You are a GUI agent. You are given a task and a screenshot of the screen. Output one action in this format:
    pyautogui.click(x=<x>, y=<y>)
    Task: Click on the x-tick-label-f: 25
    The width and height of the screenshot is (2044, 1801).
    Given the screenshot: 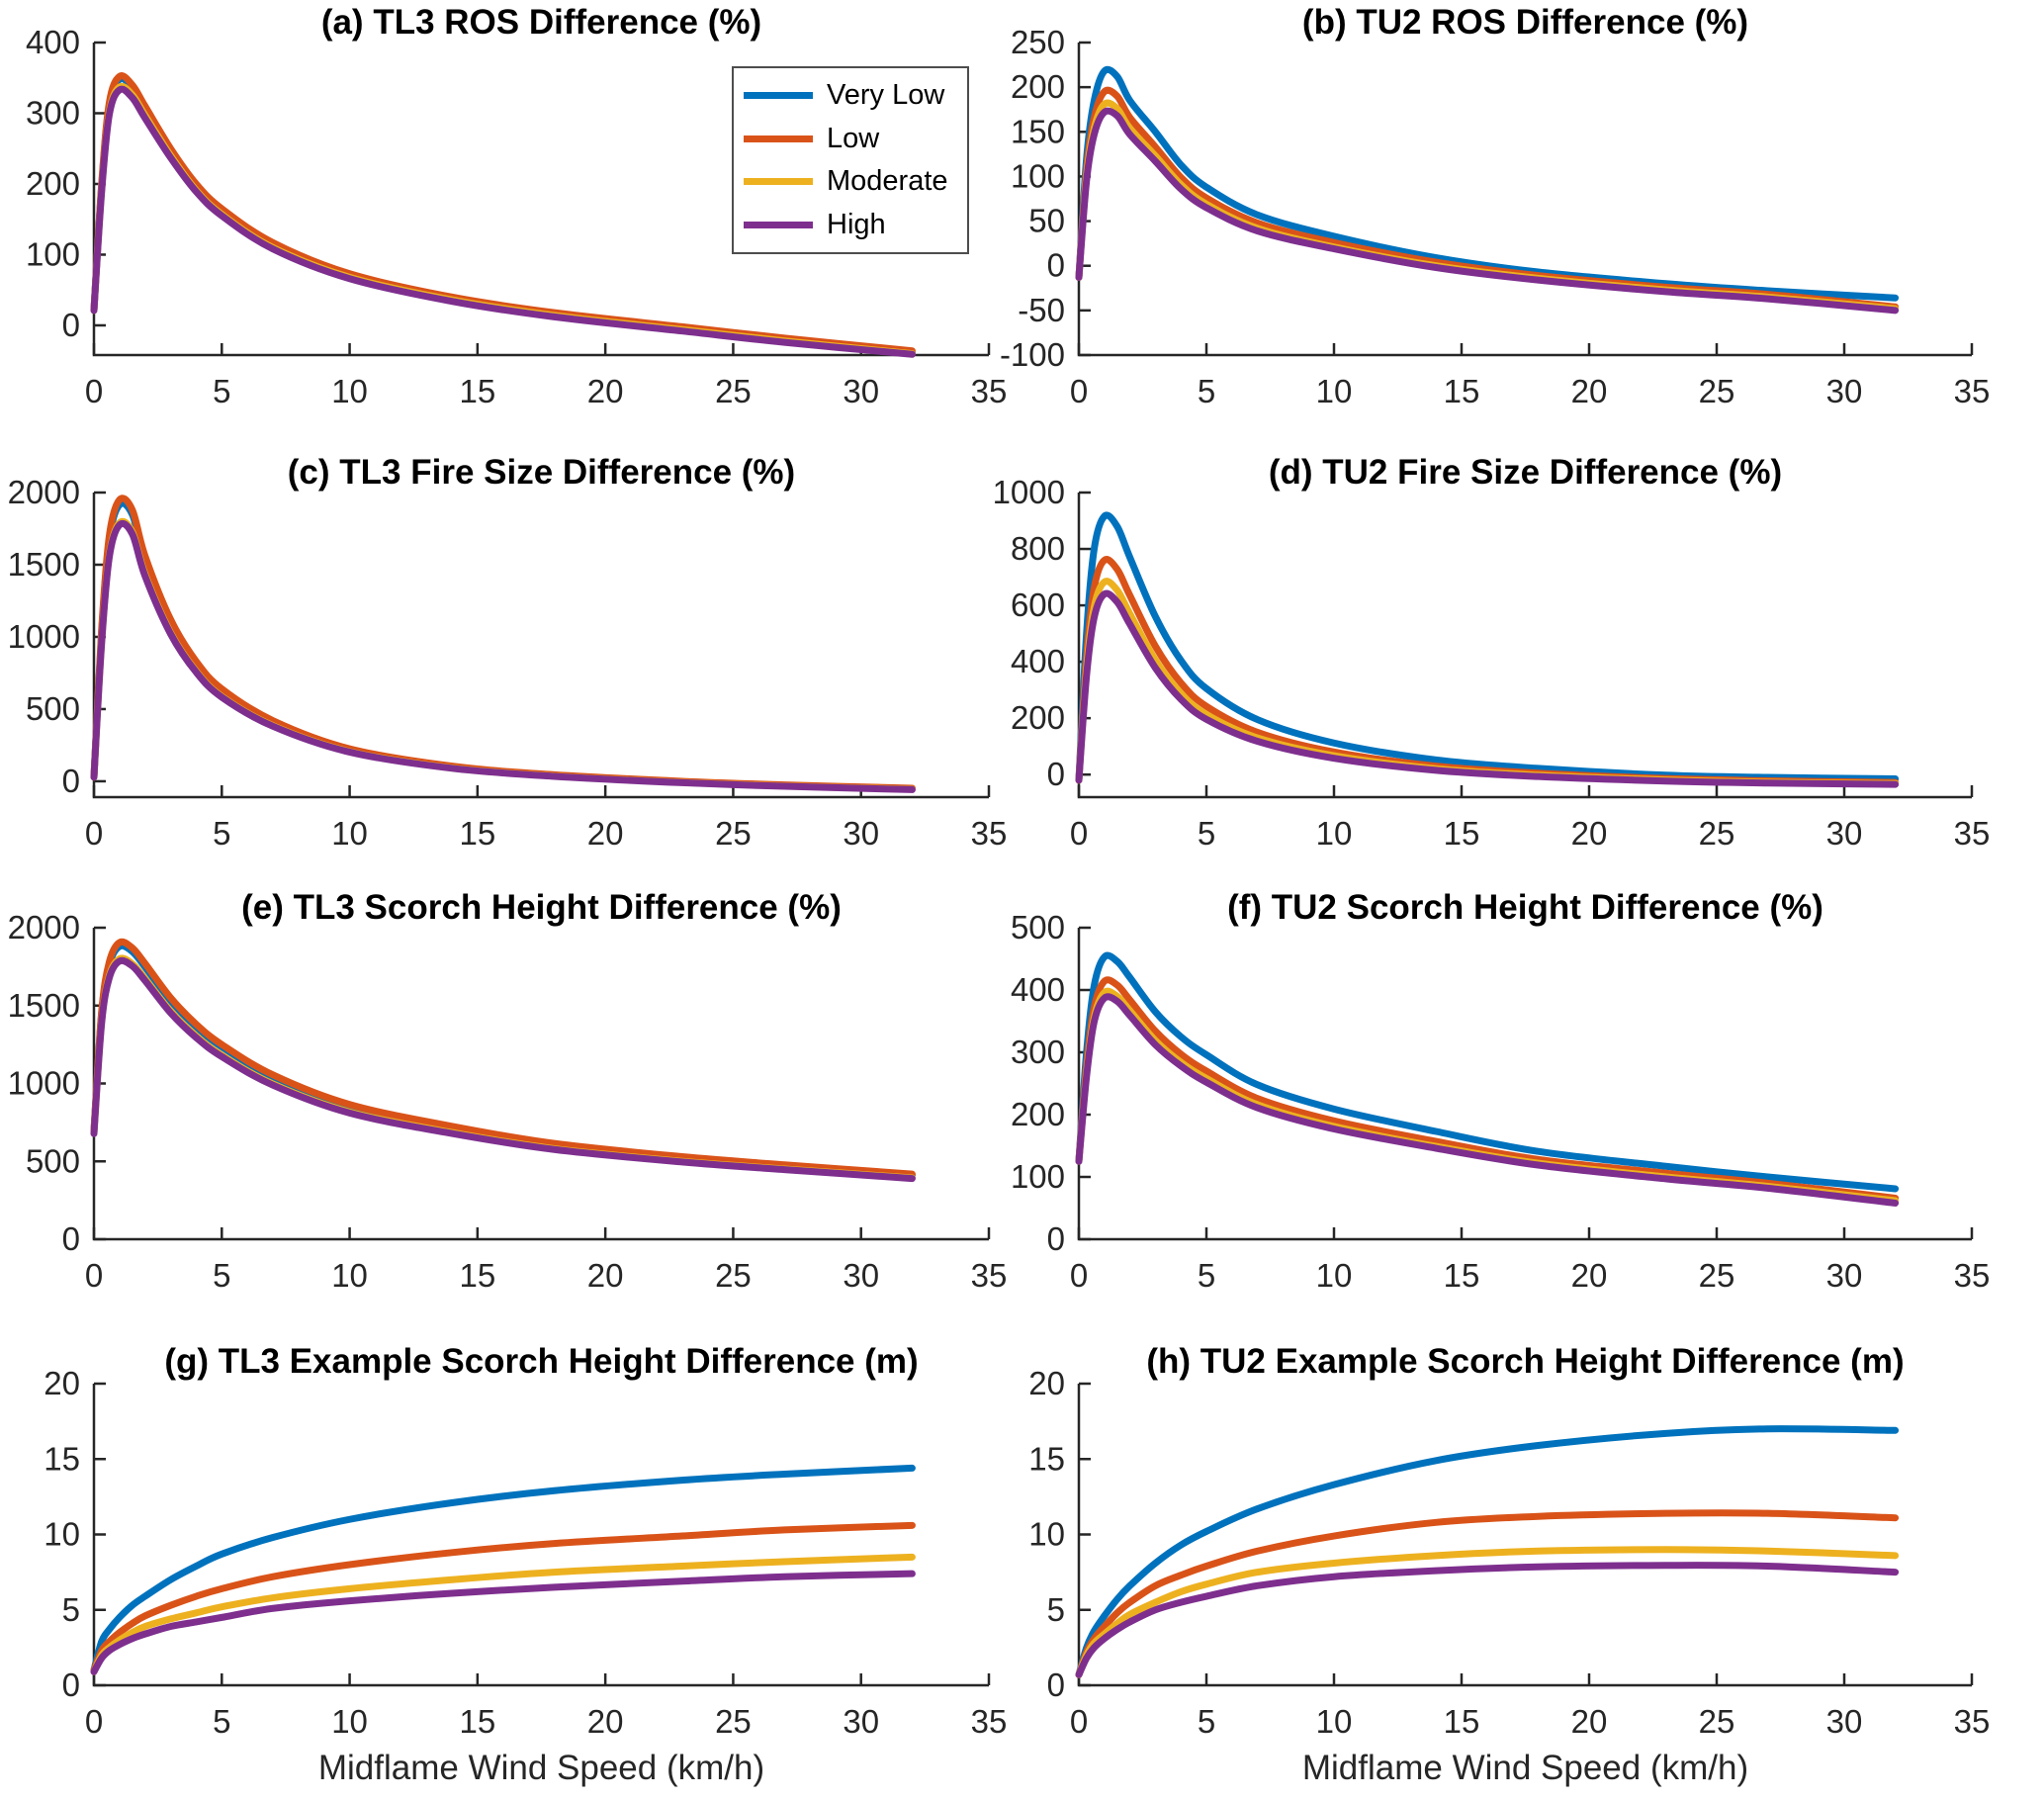 What is the action you would take?
    pyautogui.click(x=1717, y=1275)
    